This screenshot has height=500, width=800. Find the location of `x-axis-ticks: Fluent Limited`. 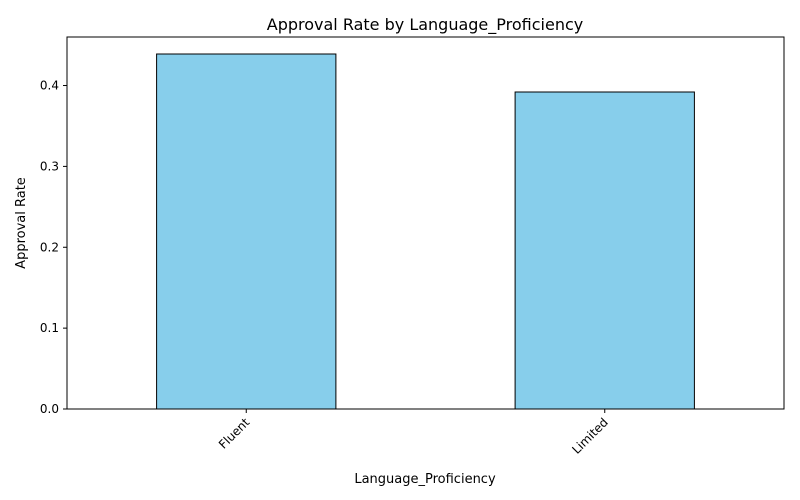

x-axis-ticks: Fluent Limited is located at coordinates (413, 433).